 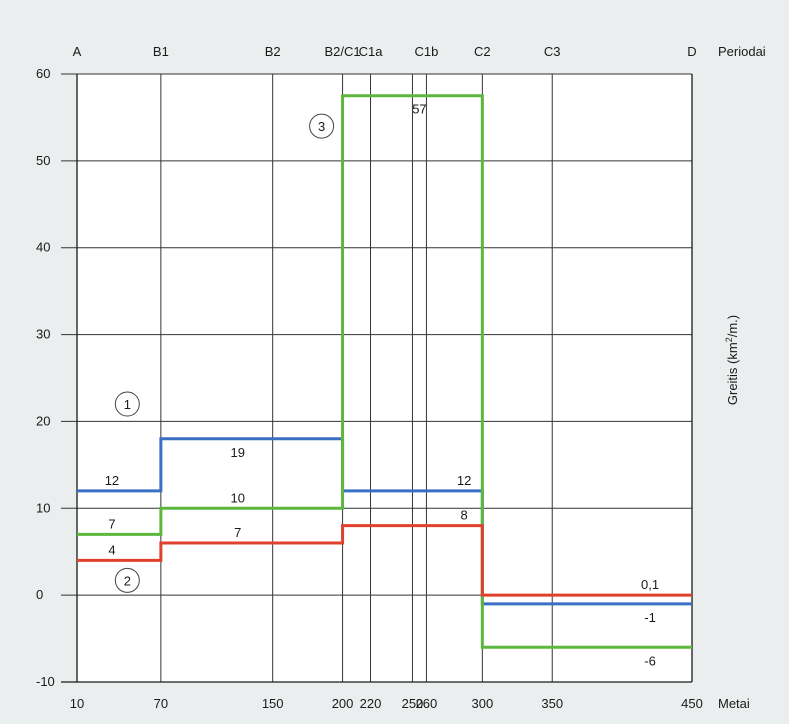 What do you see at coordinates (43, 73) in the screenshot?
I see `y-tick-label: 60` at bounding box center [43, 73].